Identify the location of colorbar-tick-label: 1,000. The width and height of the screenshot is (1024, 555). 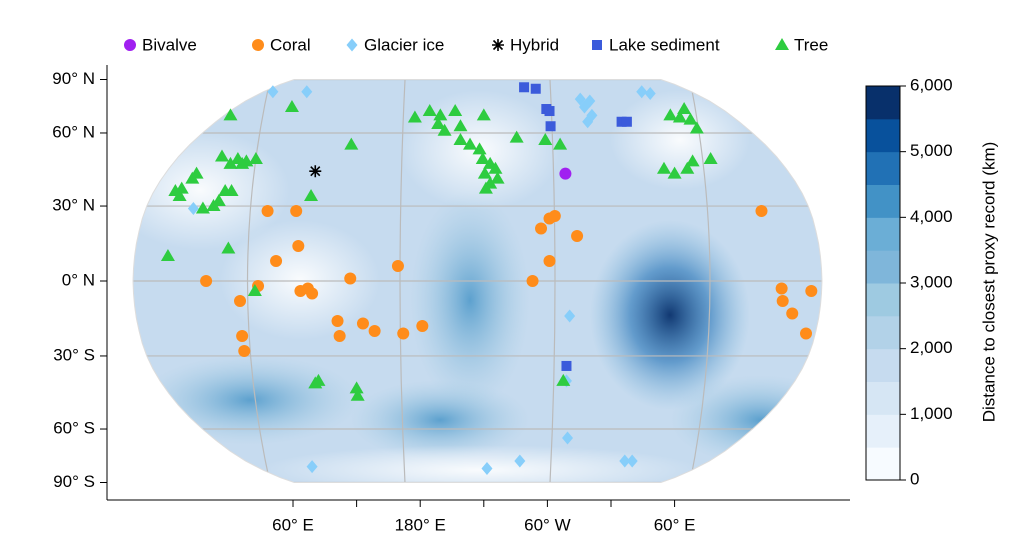
(931, 413).